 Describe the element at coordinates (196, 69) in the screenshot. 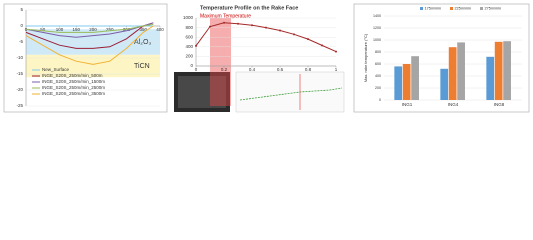

I see `x-tick-label: 0` at that location.